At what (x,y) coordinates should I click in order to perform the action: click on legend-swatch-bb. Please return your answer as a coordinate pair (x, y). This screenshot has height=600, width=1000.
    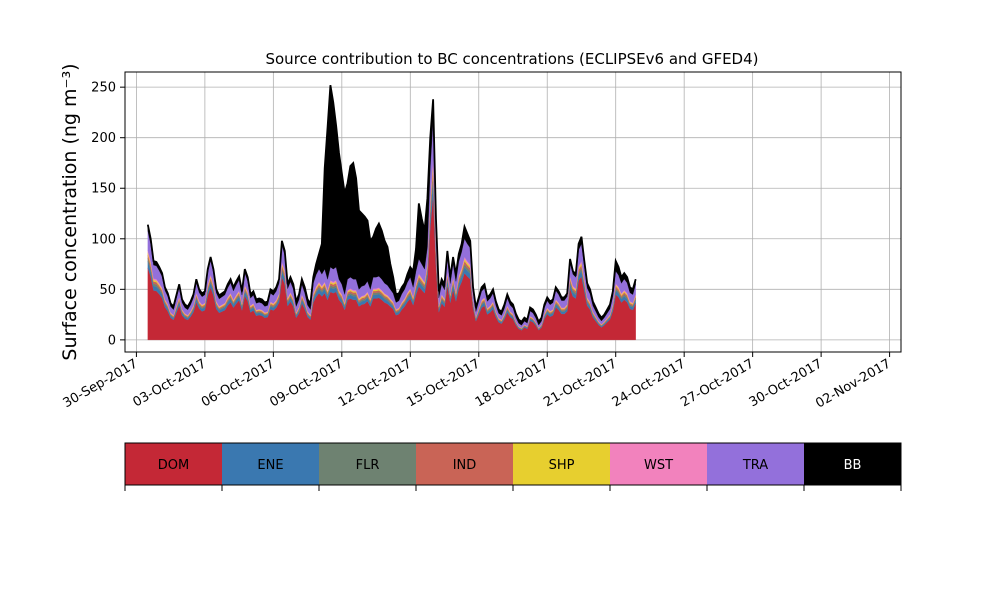
    Looking at the image, I should click on (852, 464).